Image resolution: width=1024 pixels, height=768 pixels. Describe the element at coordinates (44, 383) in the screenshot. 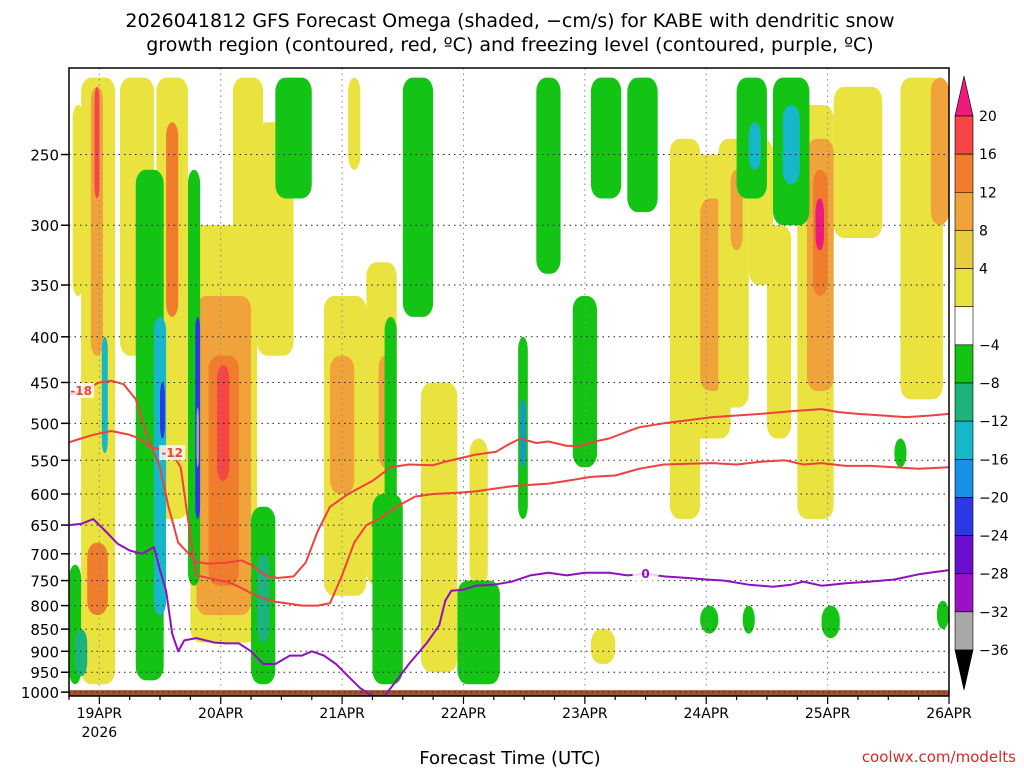

I see `y-tick-label: 450` at that location.